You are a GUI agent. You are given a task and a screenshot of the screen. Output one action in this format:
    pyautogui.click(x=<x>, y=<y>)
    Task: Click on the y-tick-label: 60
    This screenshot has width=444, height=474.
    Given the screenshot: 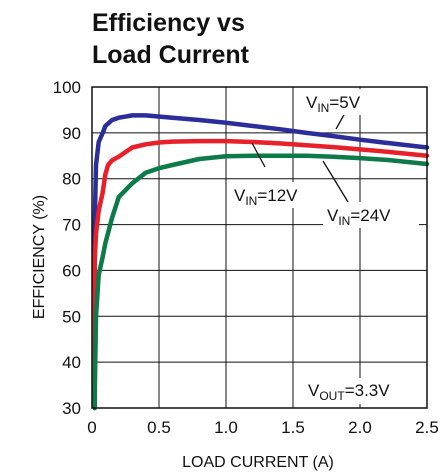 What is the action you would take?
    pyautogui.click(x=71, y=270)
    